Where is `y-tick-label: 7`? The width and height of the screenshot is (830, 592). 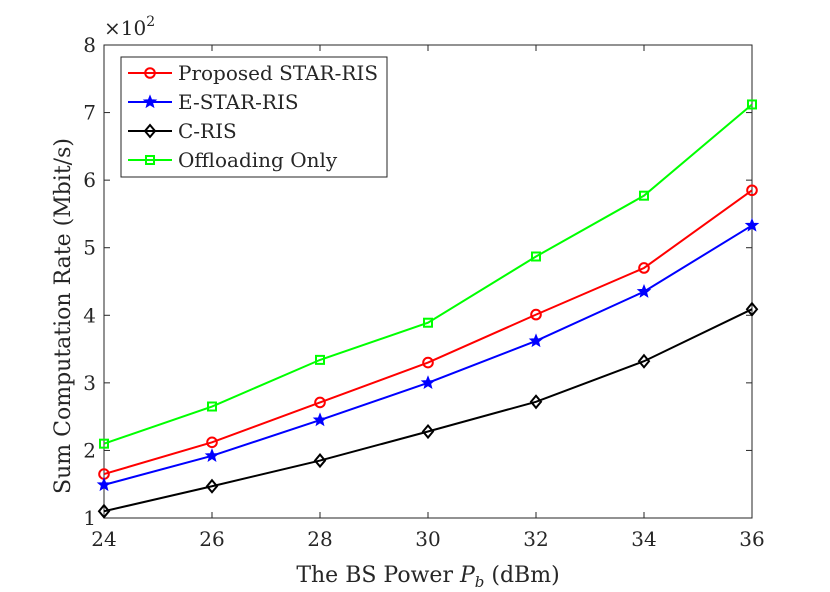
y-tick-label: 7 is located at coordinates (89, 113).